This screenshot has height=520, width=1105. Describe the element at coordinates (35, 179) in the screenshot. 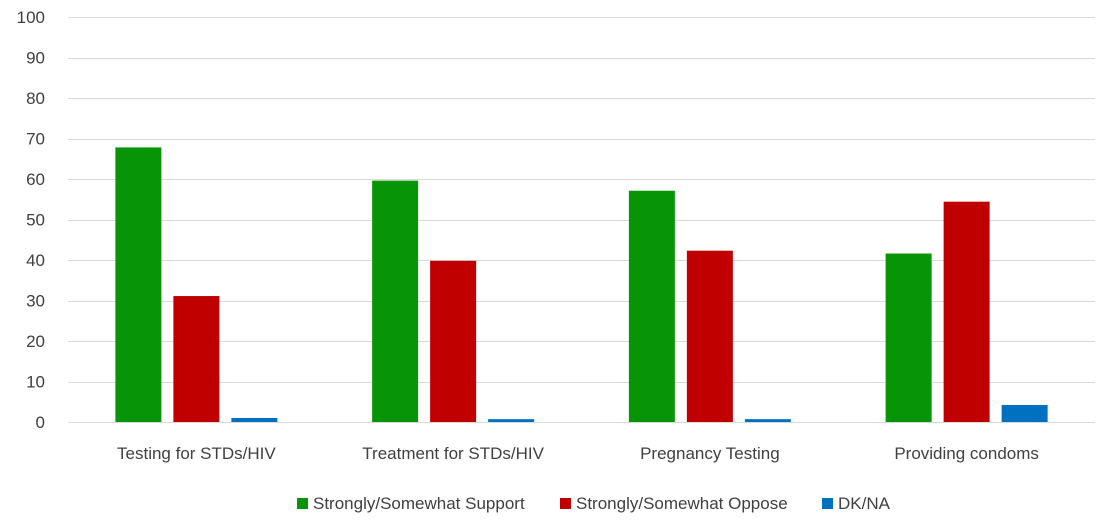

I see `y-tick-label: 60` at that location.